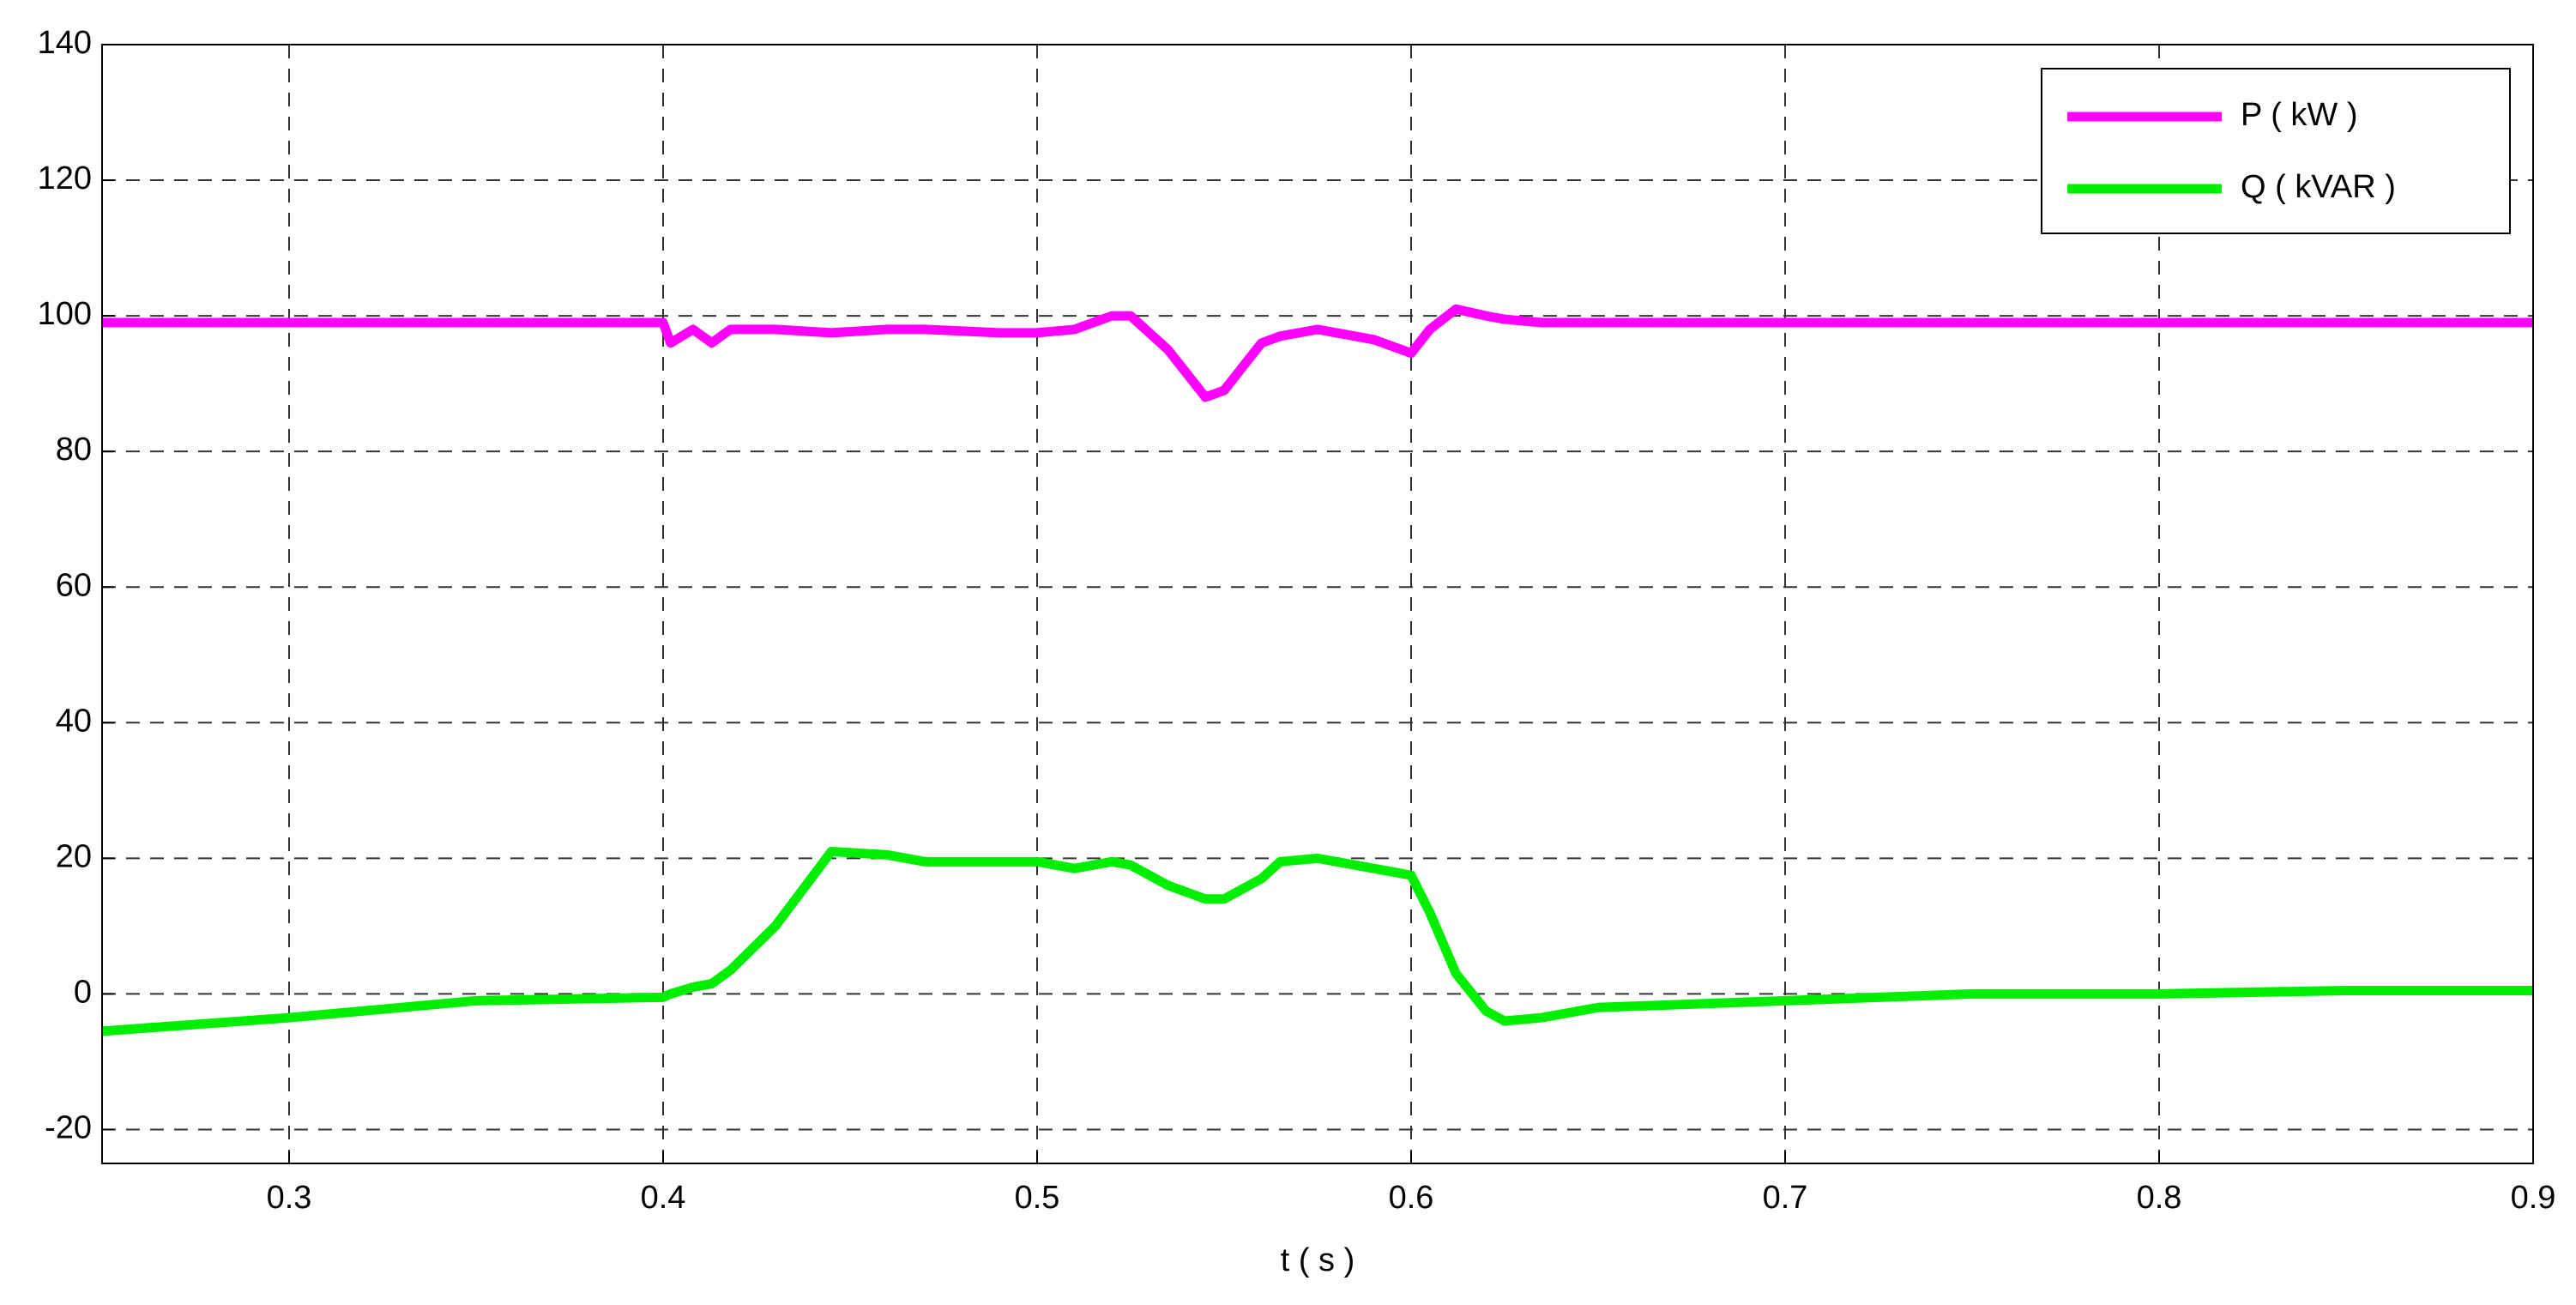  What do you see at coordinates (2533, 1198) in the screenshot?
I see `x-tick-label: 0.9` at bounding box center [2533, 1198].